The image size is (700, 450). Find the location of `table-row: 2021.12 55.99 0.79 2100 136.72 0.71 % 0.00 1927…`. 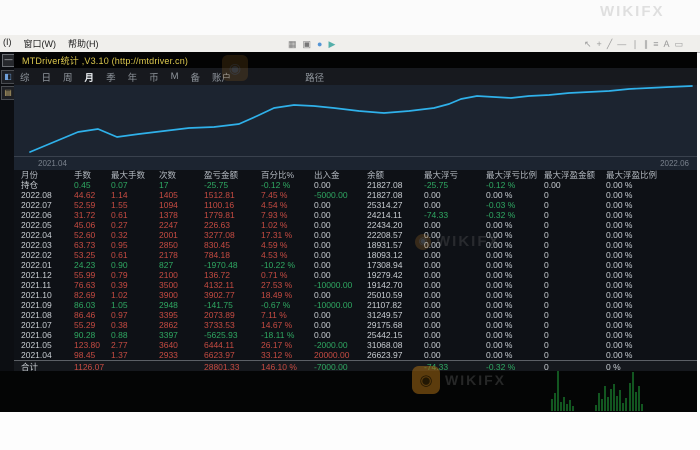

table-row: 2021.12 55.99 0.79 2100 136.72 0.71 % 0.00 1927… is located at coordinates (355, 275).